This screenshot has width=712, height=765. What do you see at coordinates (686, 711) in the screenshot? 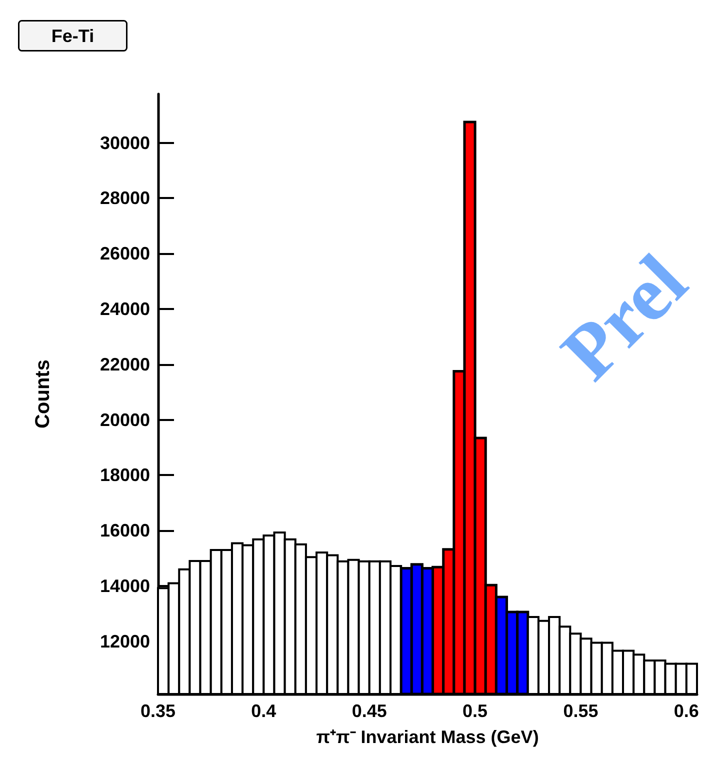
I see `x-tick-label: 0.6` at bounding box center [686, 711].